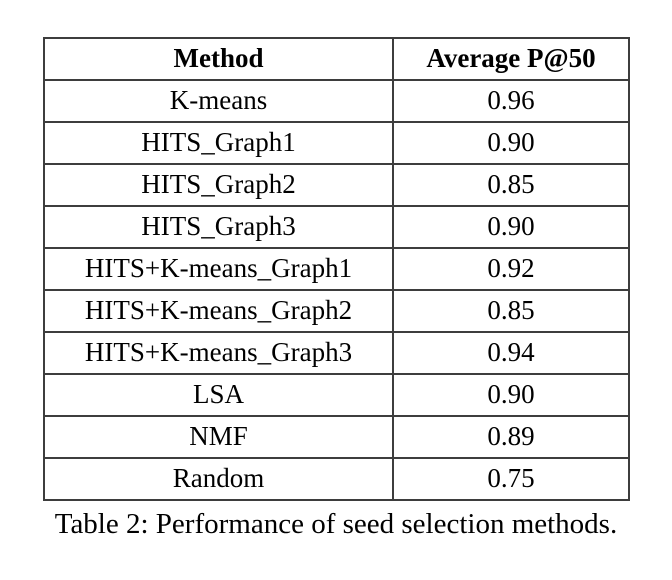 The image size is (672, 580). What do you see at coordinates (218, 479) in the screenshot?
I see `method-cell: Random` at bounding box center [218, 479].